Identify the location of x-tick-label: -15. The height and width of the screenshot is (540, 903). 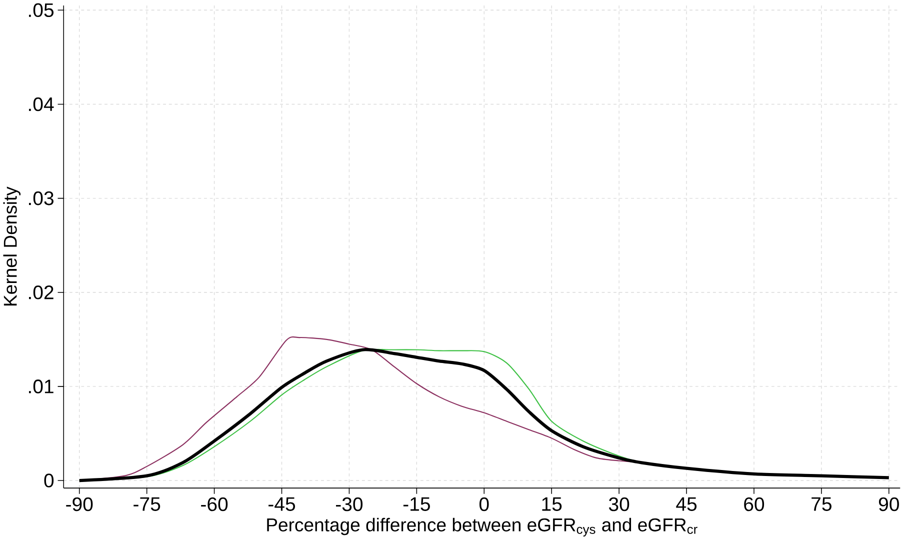
(416, 504).